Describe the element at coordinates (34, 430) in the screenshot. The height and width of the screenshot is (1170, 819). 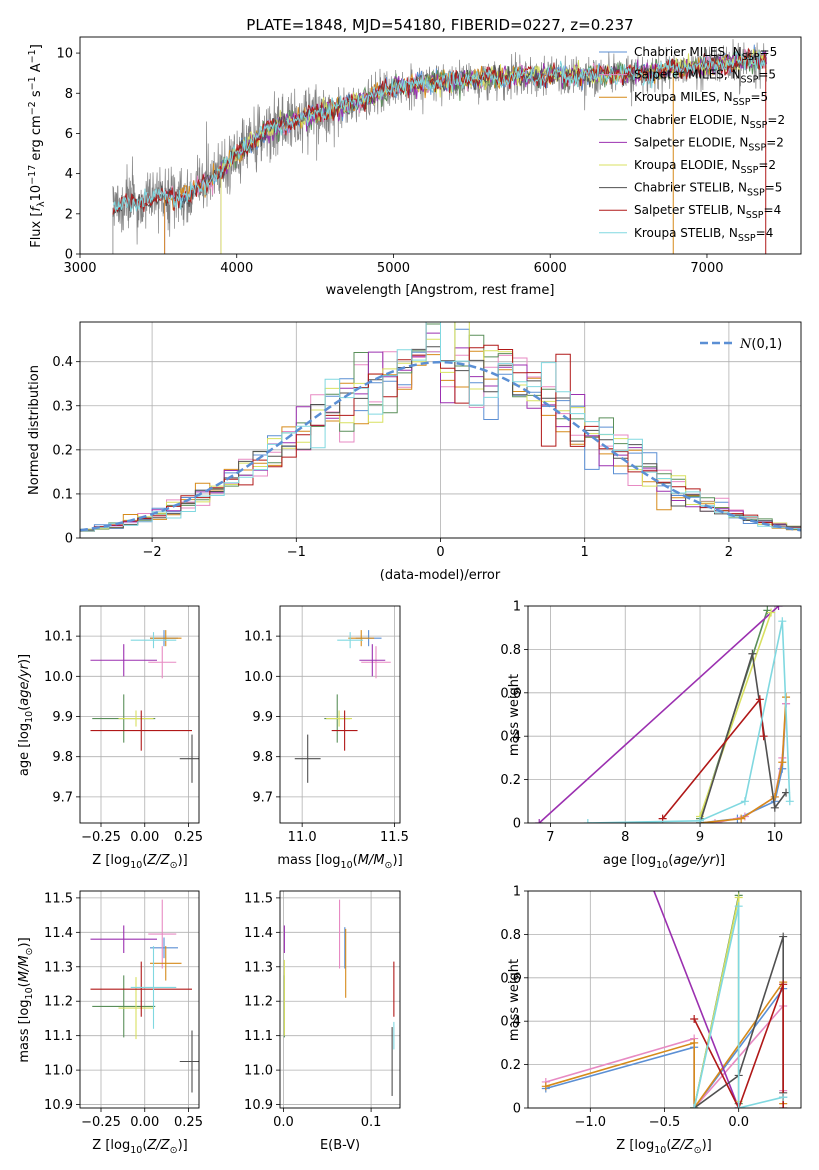
I see `y-axis-label: Normed distribution` at that location.